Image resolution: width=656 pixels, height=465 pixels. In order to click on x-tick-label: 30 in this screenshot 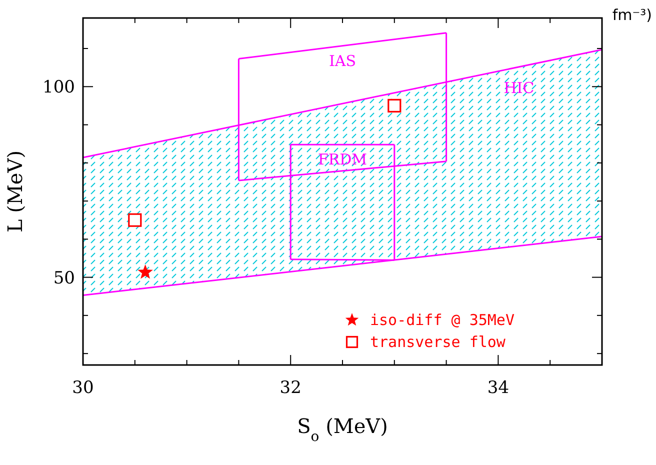, I will do `click(83, 388)`.